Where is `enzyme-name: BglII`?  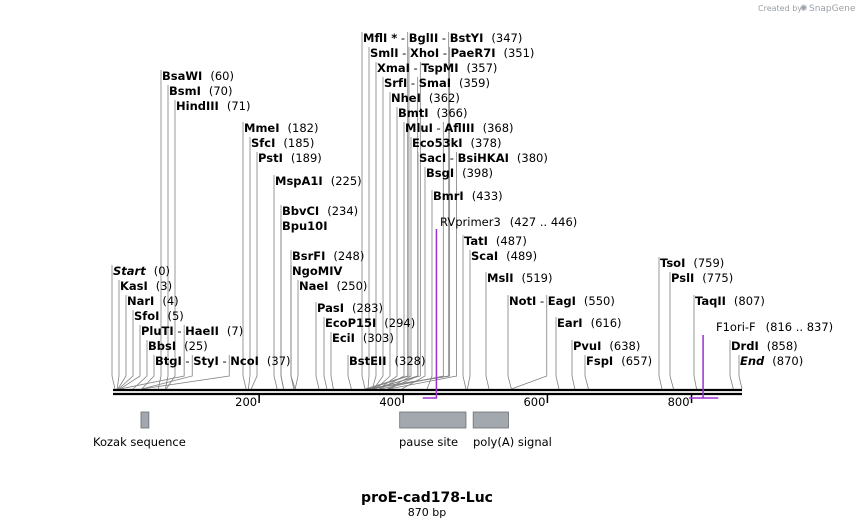 enzyme-name: BglII is located at coordinates (424, 38).